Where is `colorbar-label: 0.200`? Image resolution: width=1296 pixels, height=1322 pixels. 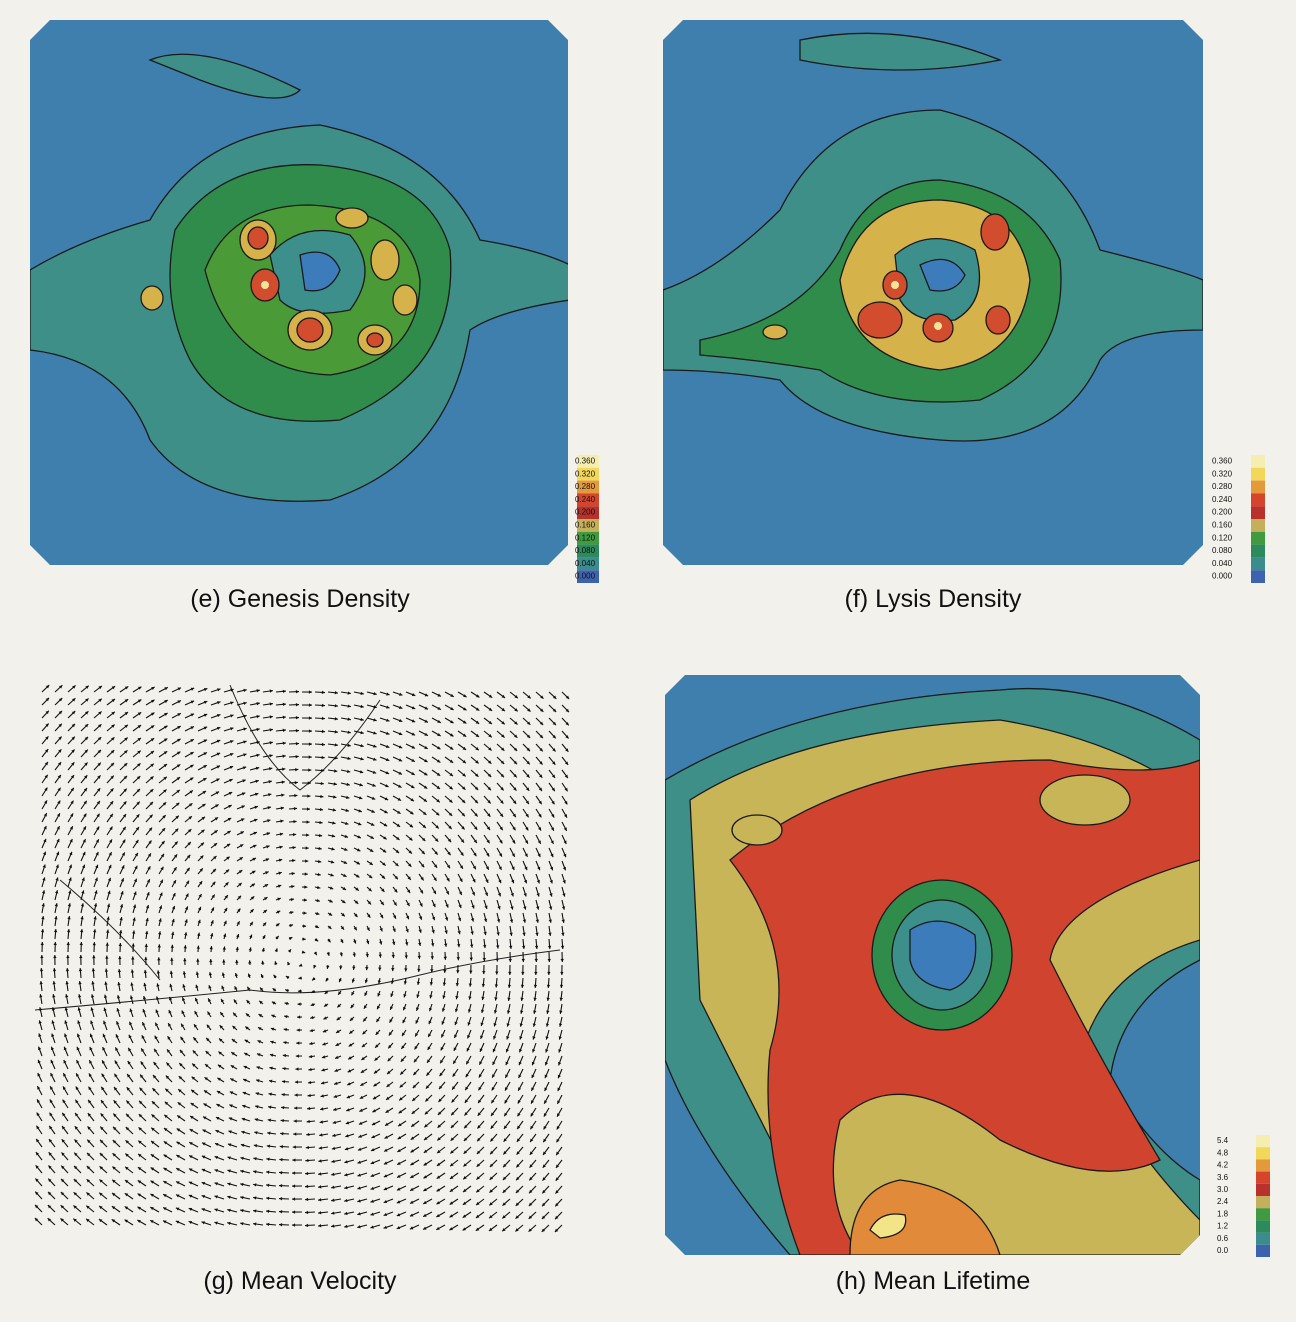
colorbar-label: 0.200 is located at coordinates (1222, 512).